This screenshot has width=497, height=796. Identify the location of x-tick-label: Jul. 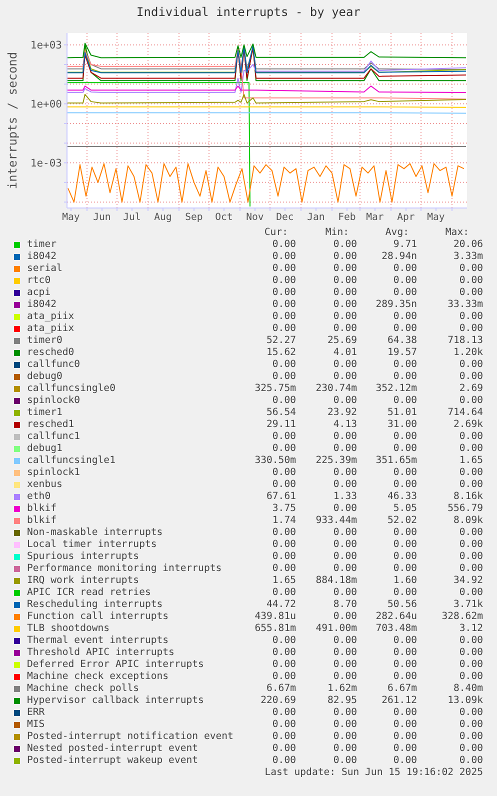
(132, 217).